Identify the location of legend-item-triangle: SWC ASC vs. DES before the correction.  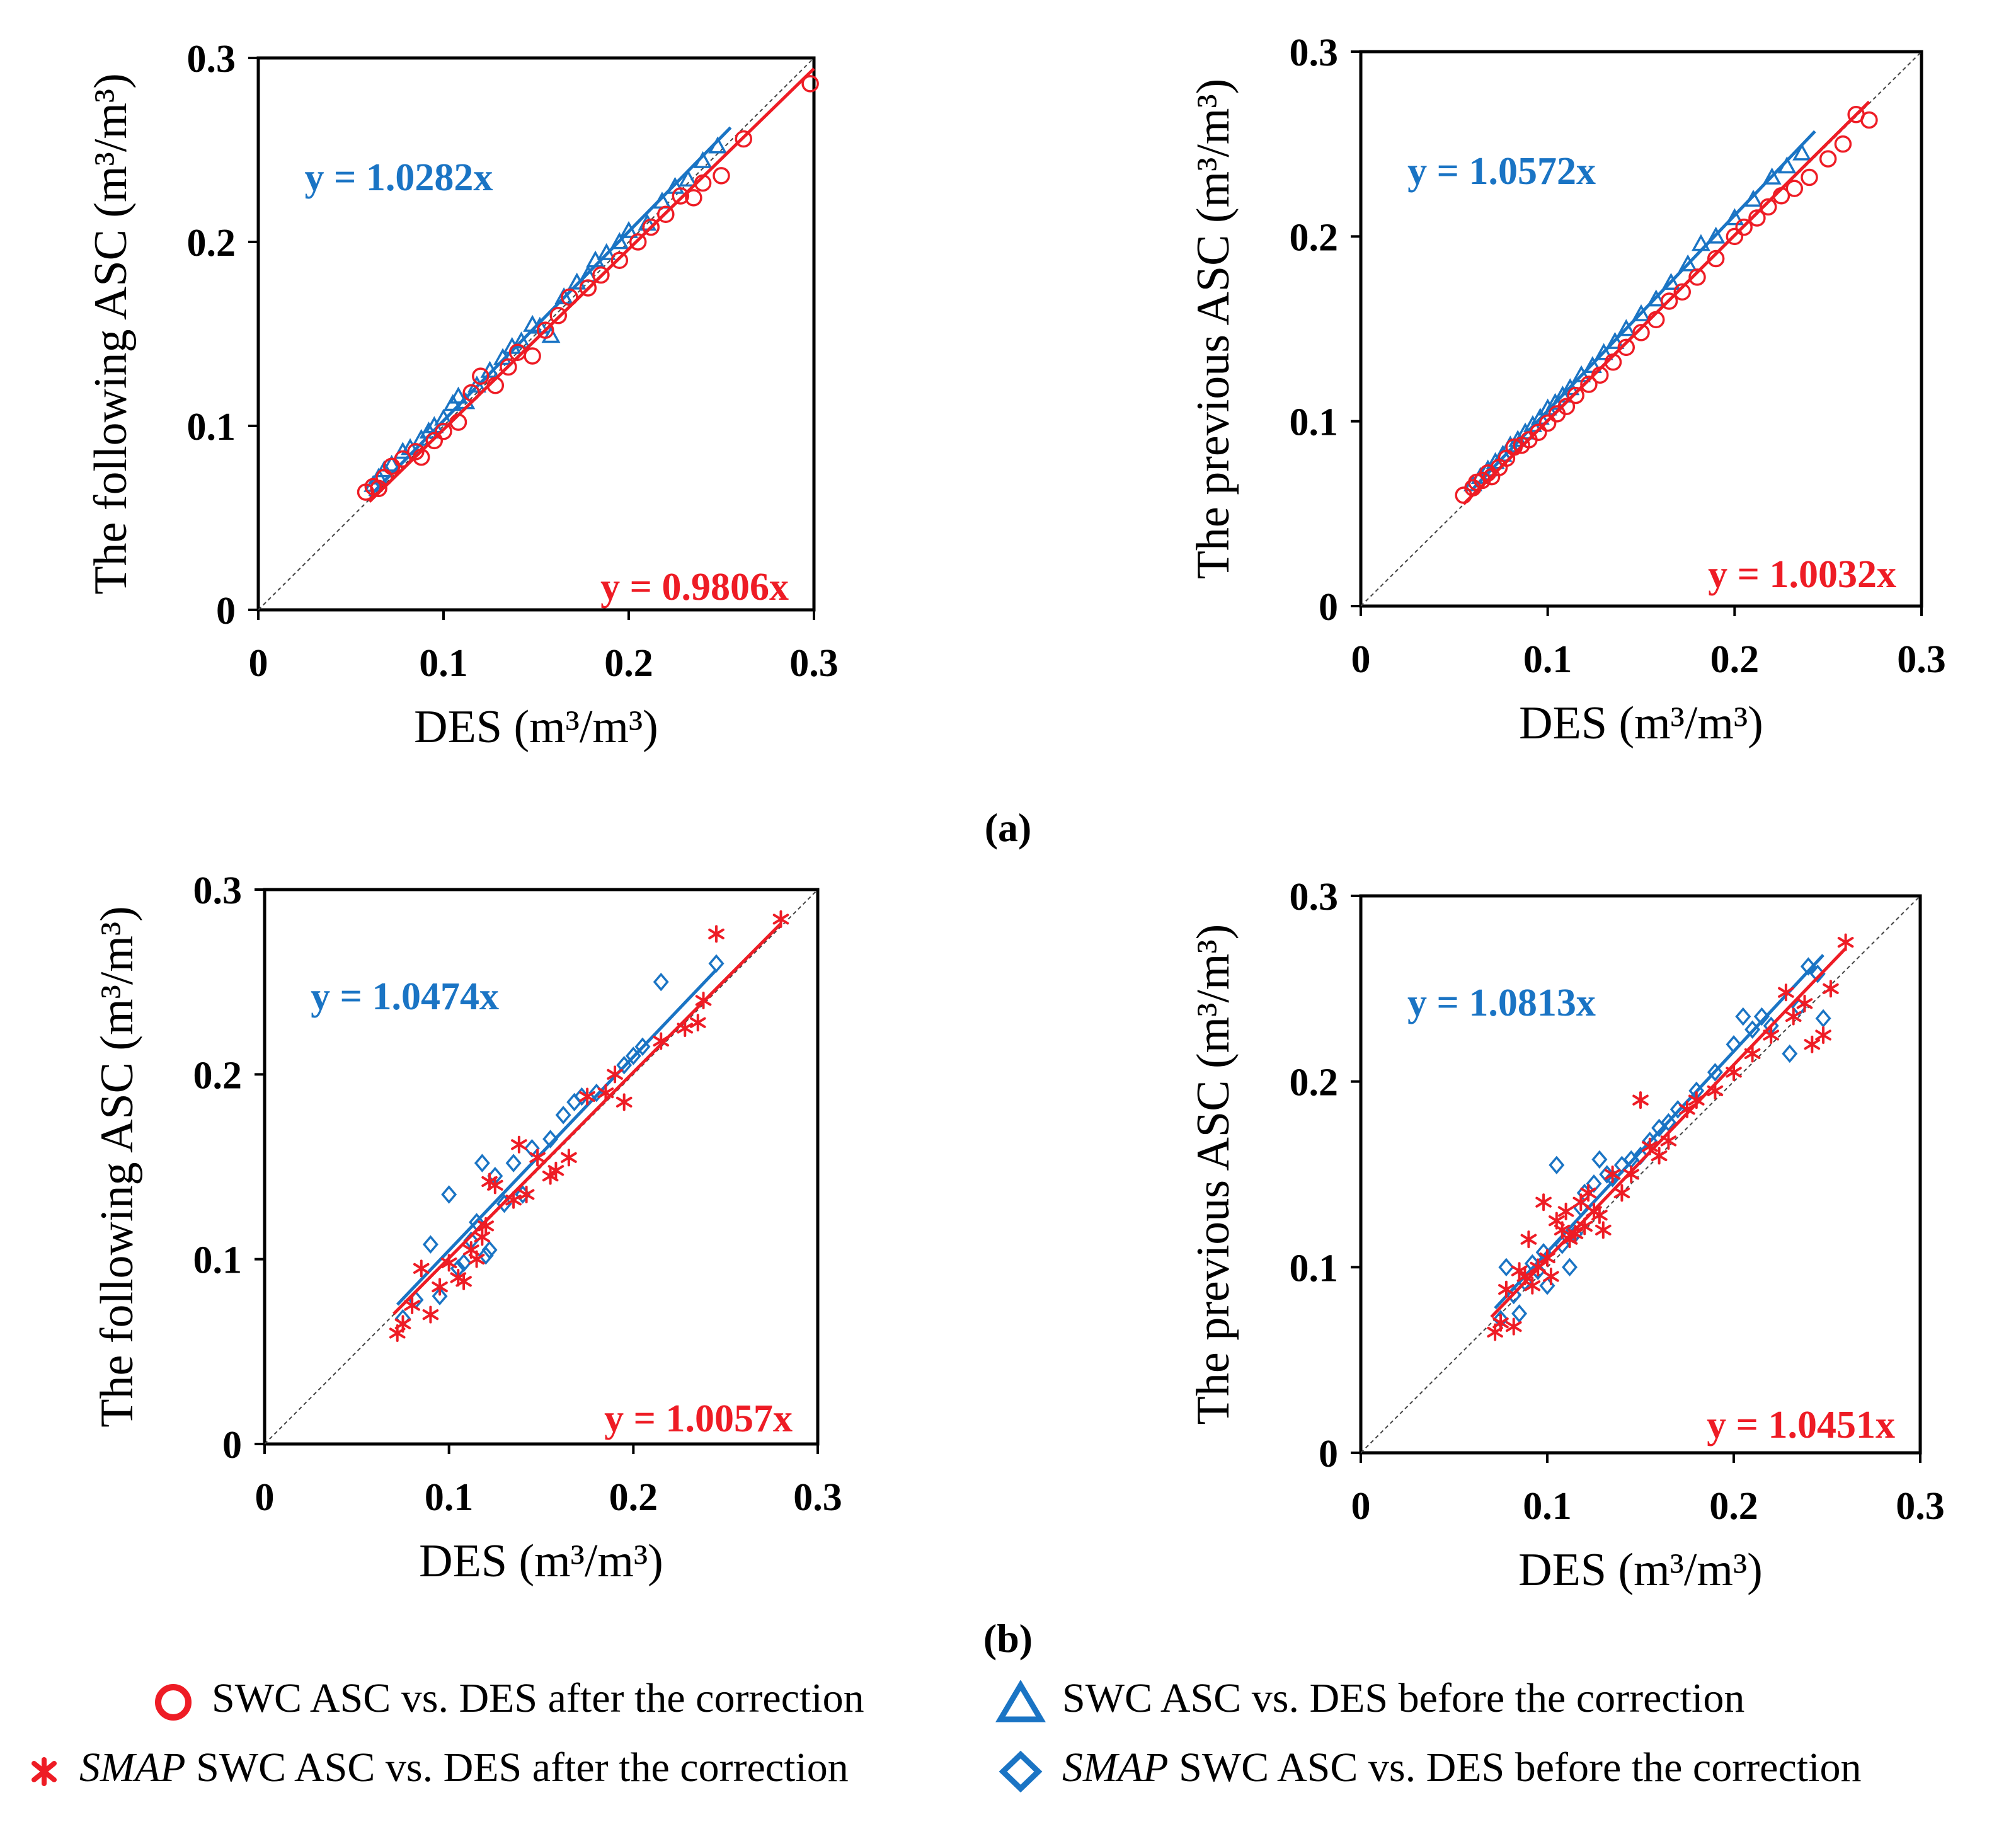
(1369, 1699).